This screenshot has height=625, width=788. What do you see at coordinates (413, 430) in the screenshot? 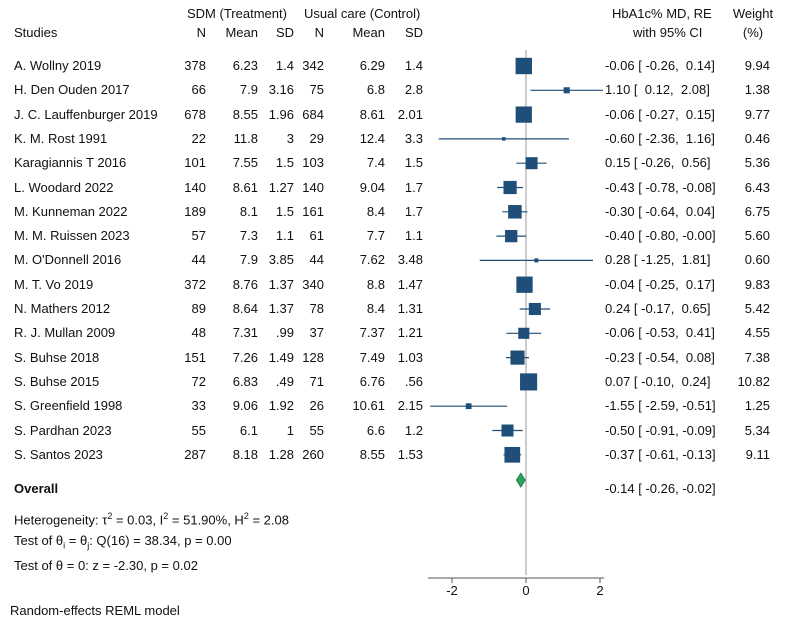
I see `sd-control: 1.2` at bounding box center [413, 430].